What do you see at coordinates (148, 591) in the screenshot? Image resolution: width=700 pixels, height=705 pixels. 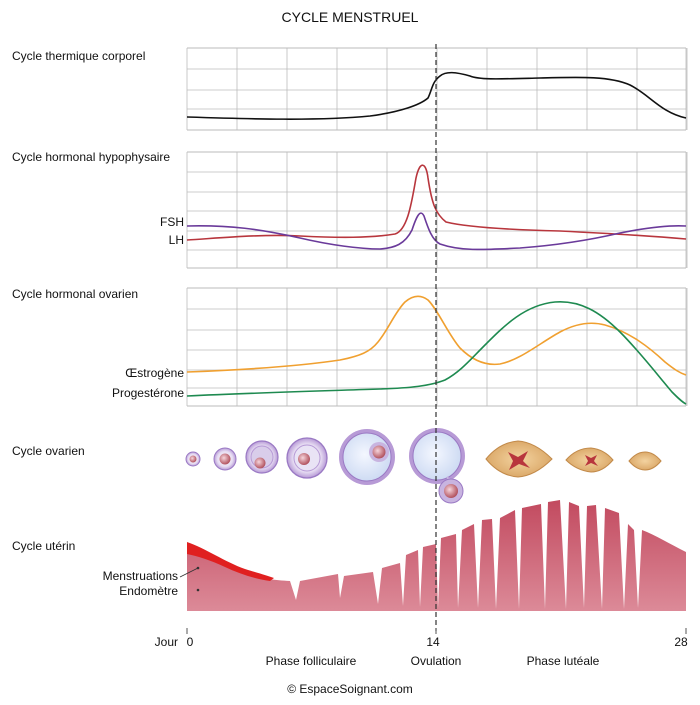 I see `label-endometrium: Endomètre` at bounding box center [148, 591].